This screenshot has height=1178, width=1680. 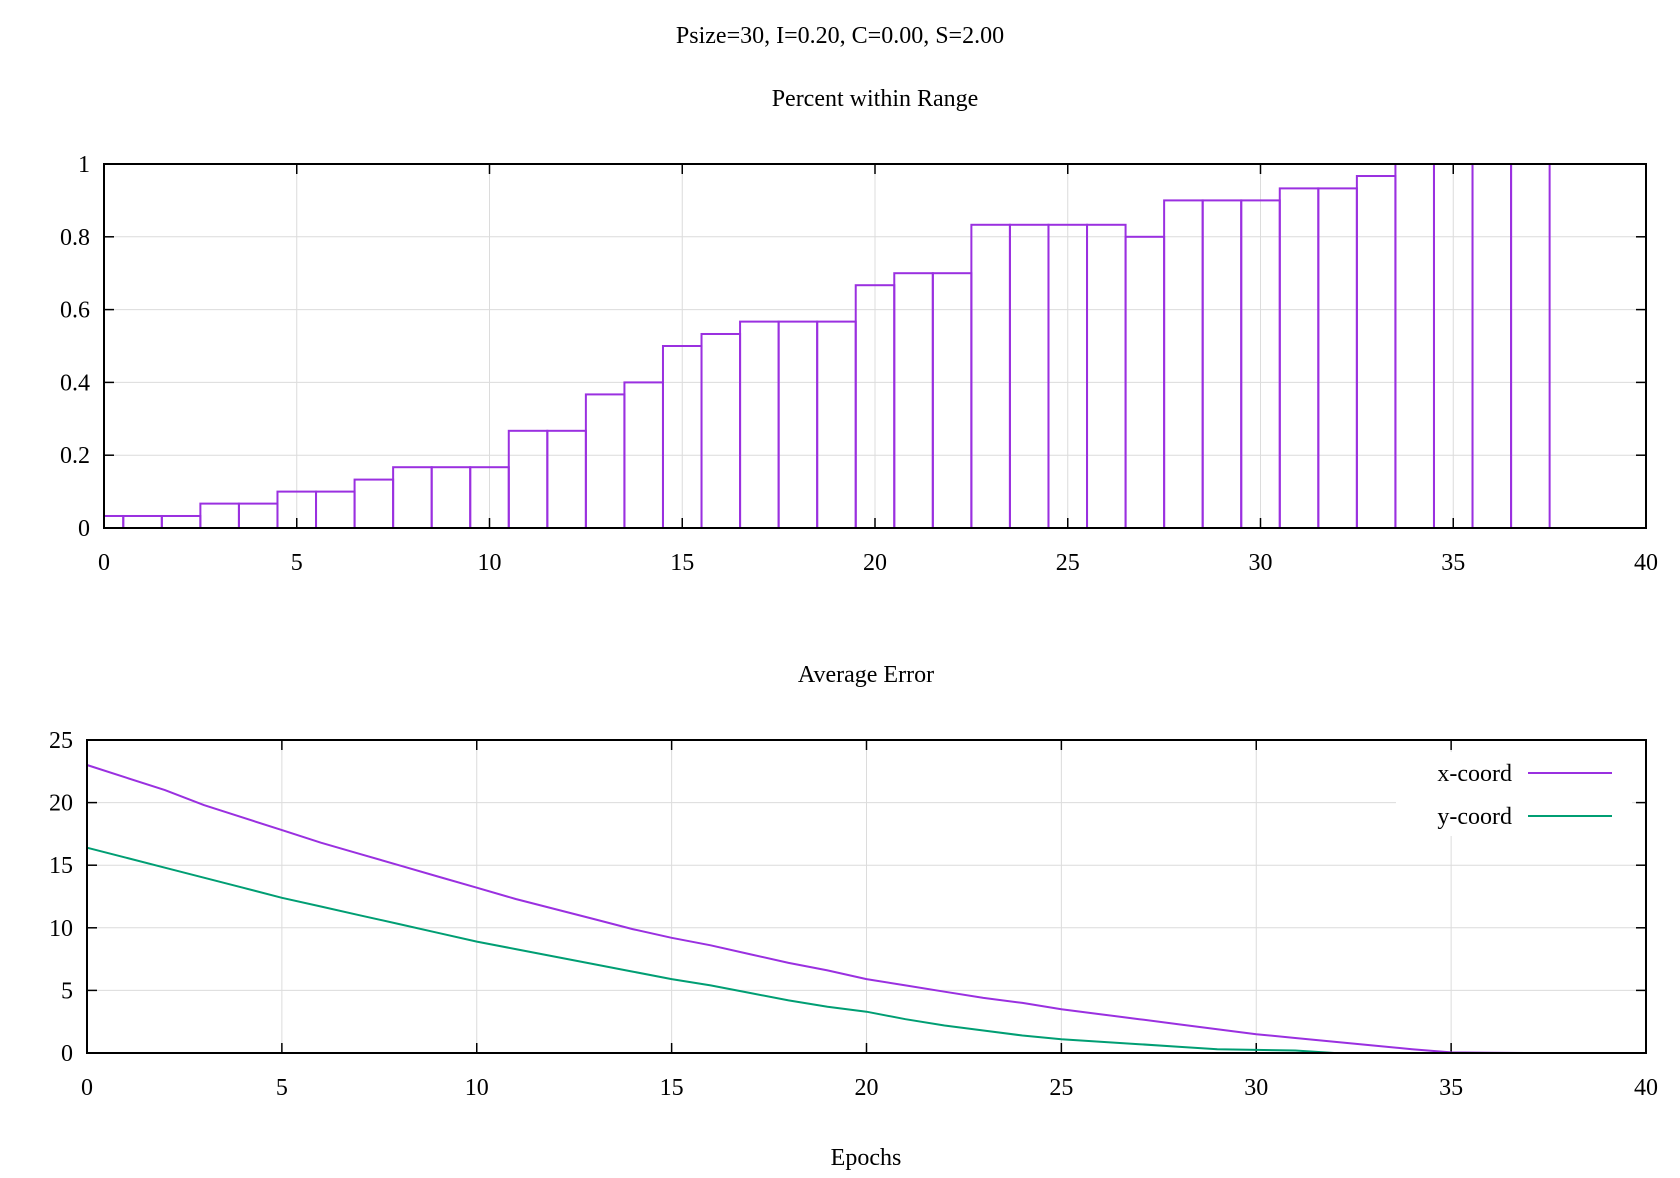 What do you see at coordinates (104, 563) in the screenshot?
I see `chart1-xtick-label: 0` at bounding box center [104, 563].